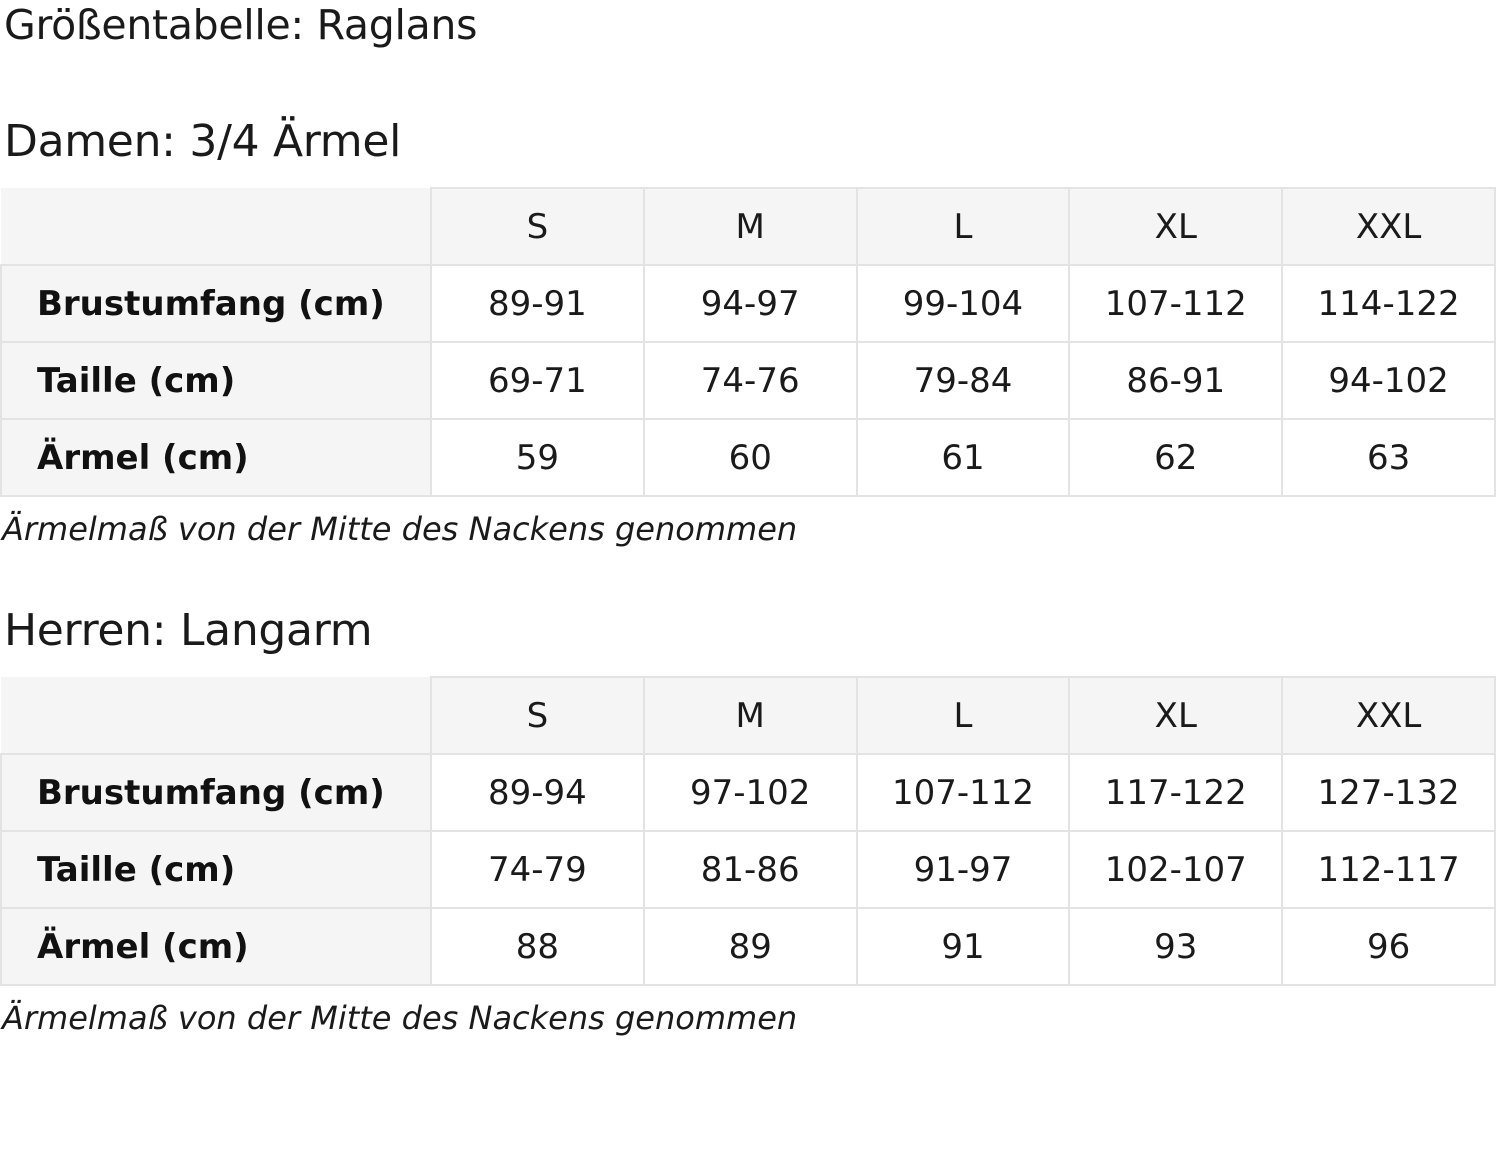 This screenshot has height=1150, width=1500. I want to click on cell-waist-m: 74-76, so click(750, 381).